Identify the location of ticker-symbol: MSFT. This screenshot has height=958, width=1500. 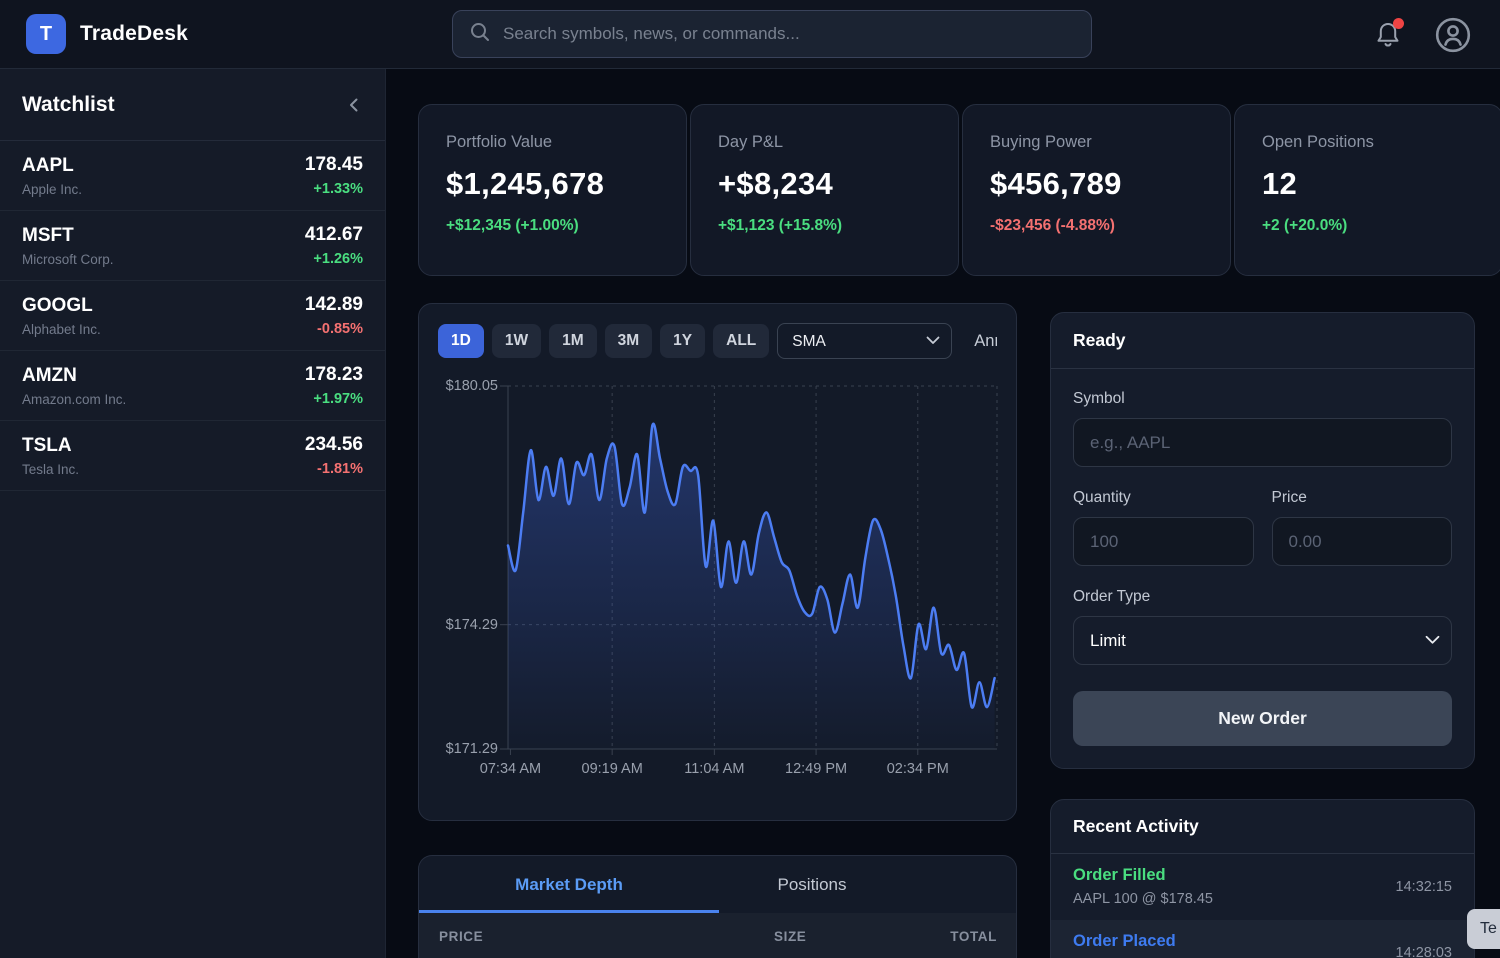
(48, 235).